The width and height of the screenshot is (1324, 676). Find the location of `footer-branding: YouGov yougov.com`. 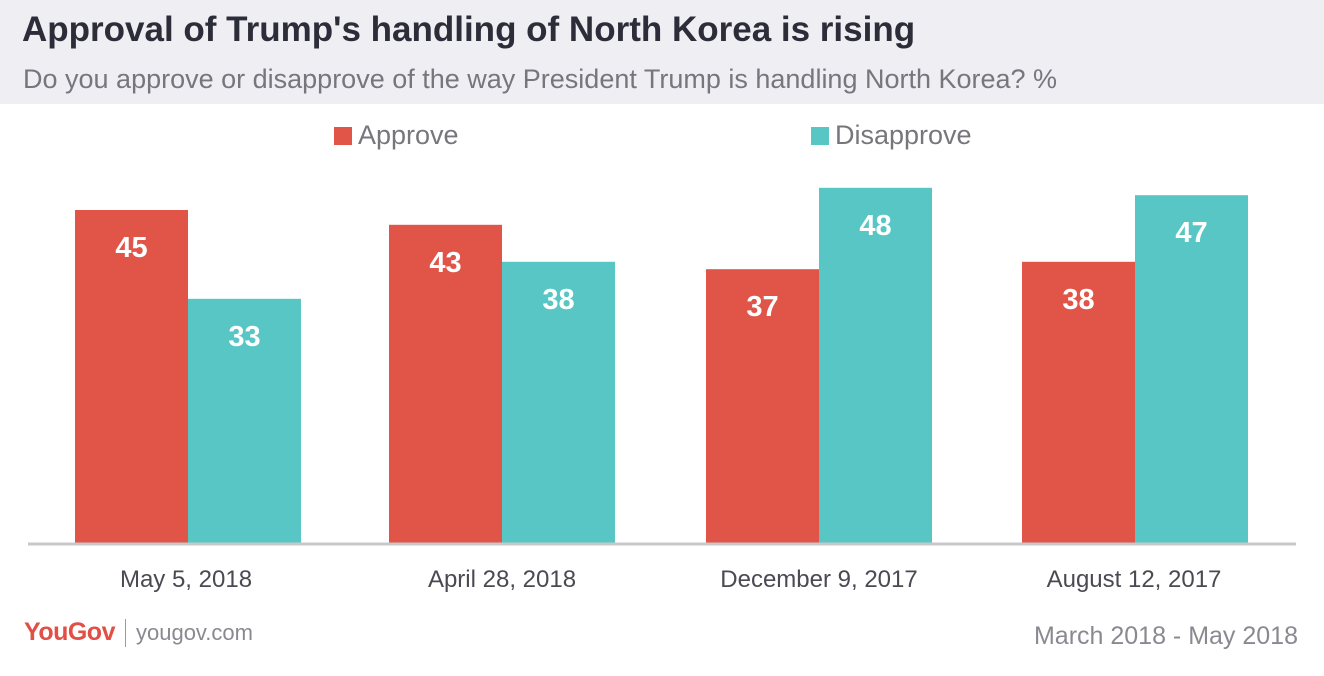

footer-branding: YouGov yougov.com is located at coordinates (138, 632).